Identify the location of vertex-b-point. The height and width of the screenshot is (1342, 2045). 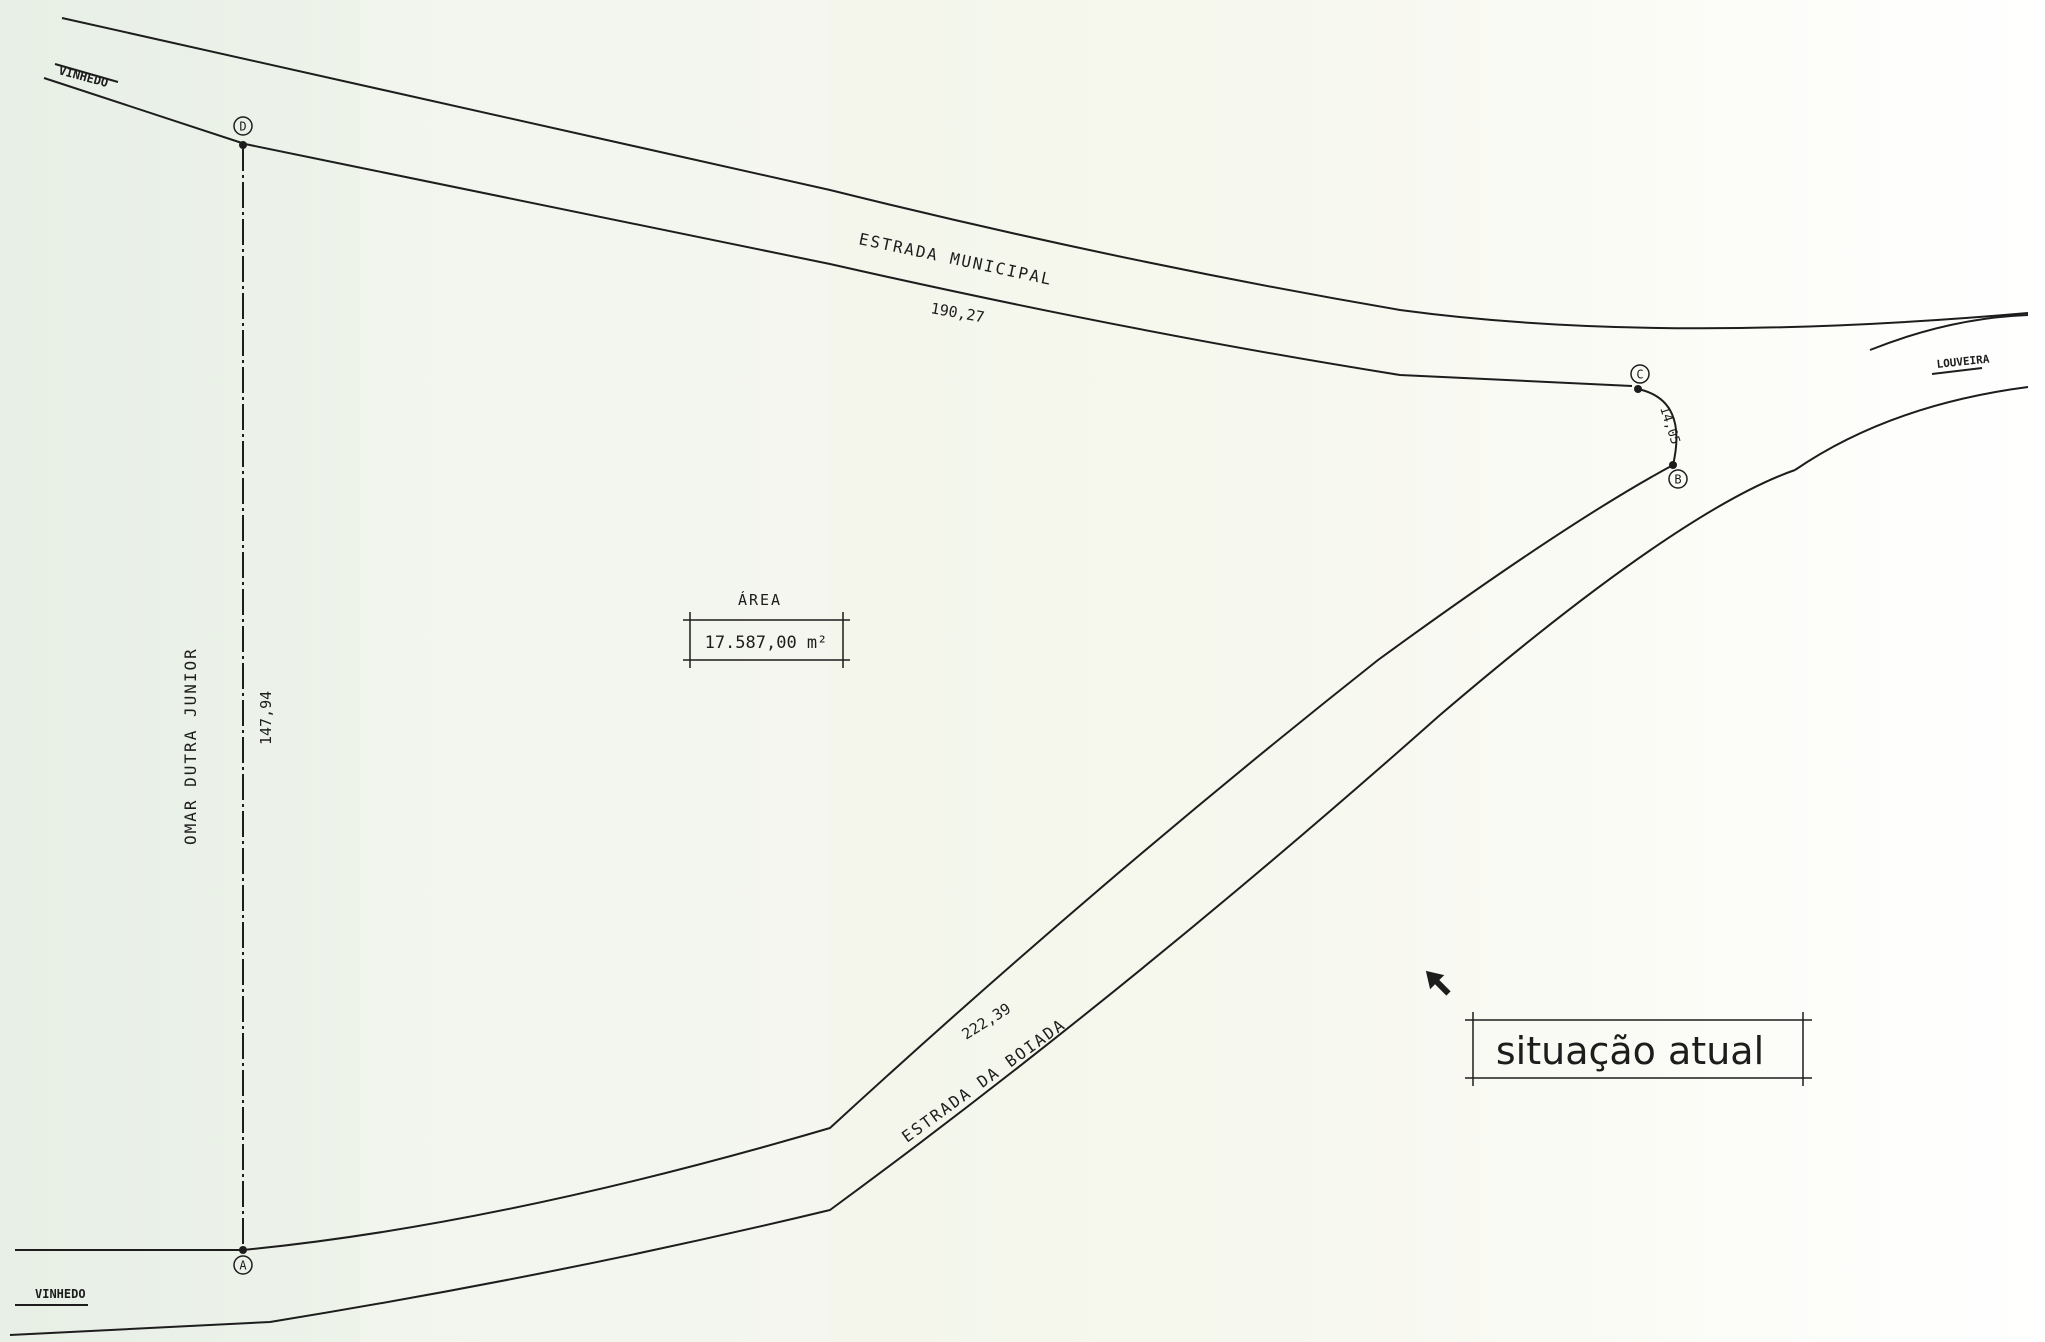
(1673, 465).